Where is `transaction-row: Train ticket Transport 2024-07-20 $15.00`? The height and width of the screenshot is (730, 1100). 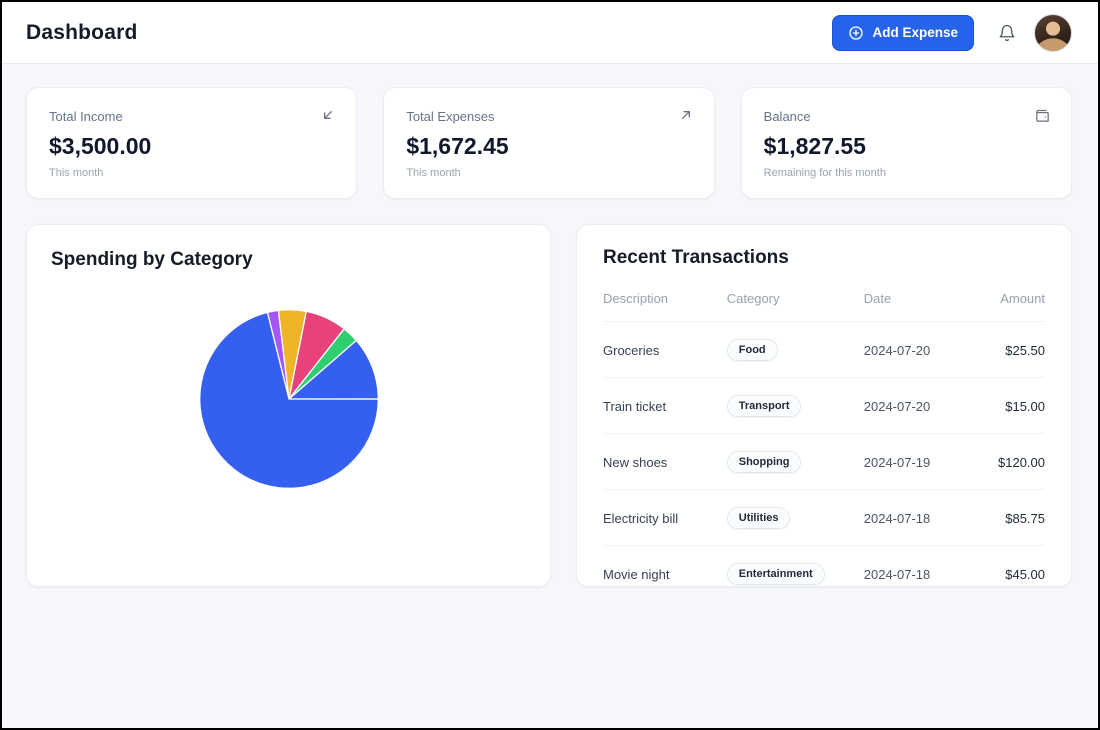
transaction-row: Train ticket Transport 2024-07-20 $15.00 is located at coordinates (824, 405).